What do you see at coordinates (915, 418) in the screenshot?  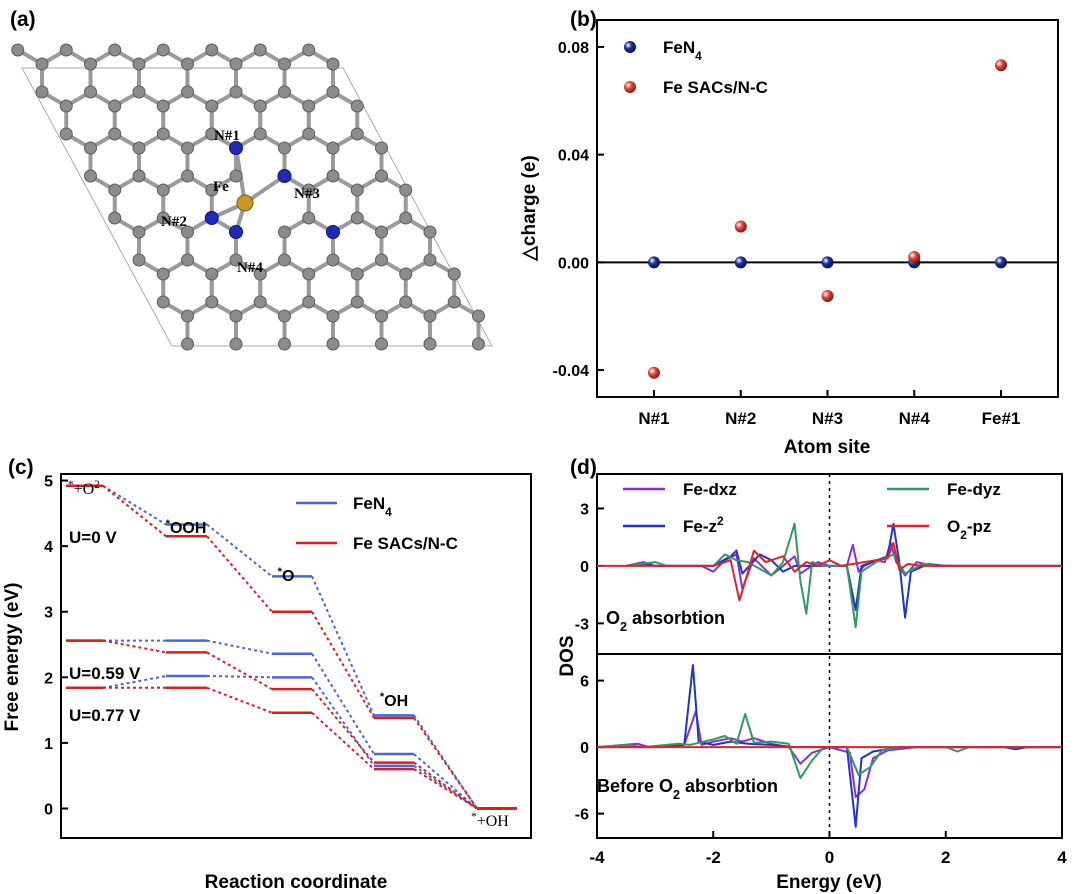 I see `x-tick-label: N#4` at bounding box center [915, 418].